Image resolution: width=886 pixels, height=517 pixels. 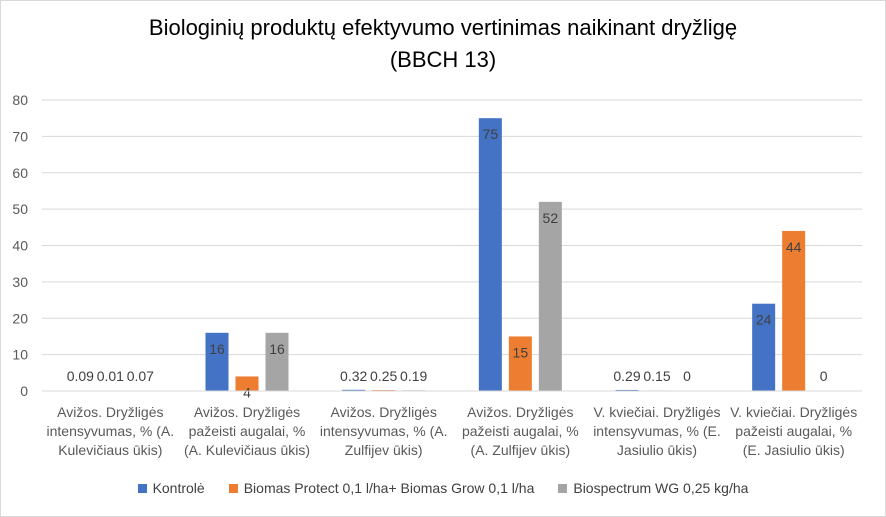 I want to click on data-label: 0.15, so click(x=656, y=376).